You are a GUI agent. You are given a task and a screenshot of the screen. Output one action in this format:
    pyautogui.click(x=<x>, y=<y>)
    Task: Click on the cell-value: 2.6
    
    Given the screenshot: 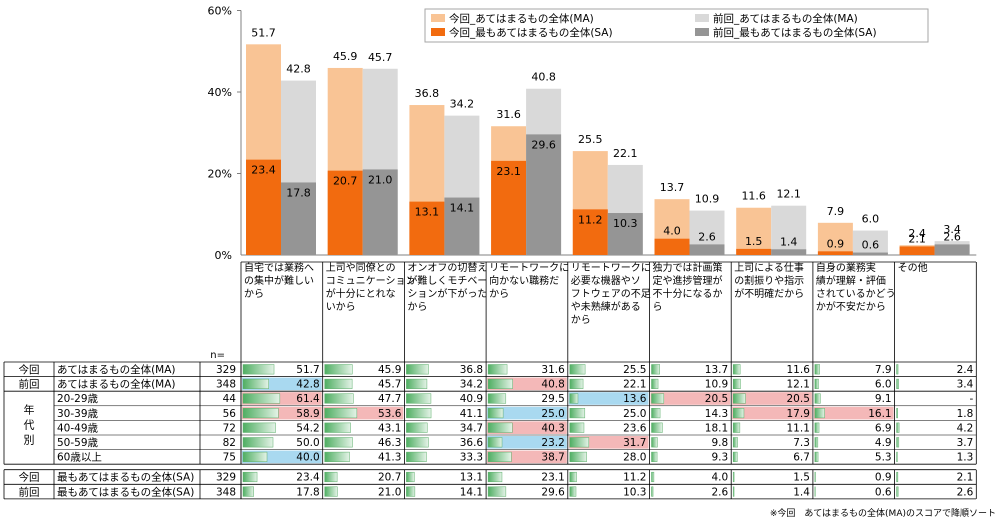 What is the action you would take?
    pyautogui.click(x=719, y=492)
    